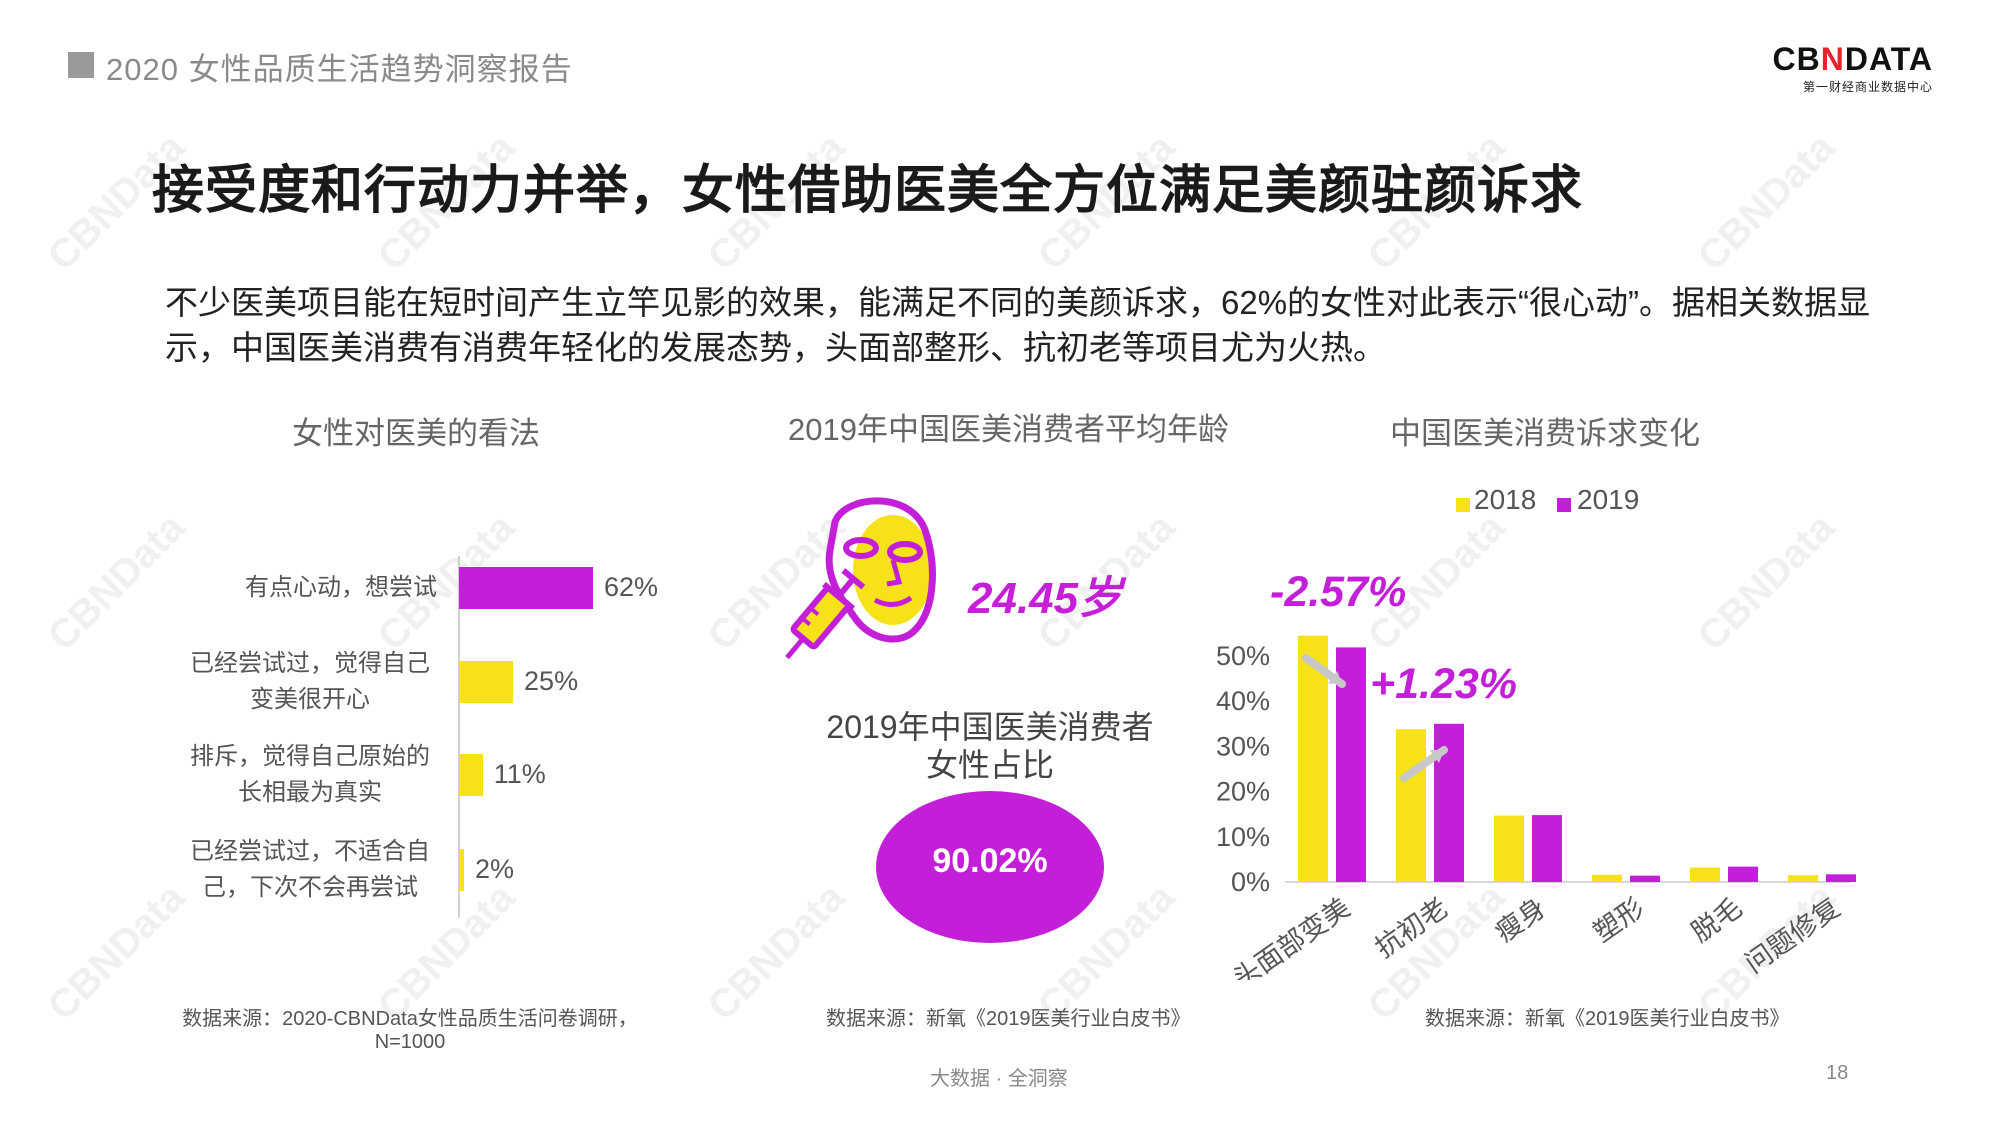  Describe the element at coordinates (1545, 433) in the screenshot. I see `chart3-title: 中国医美消费诉求变化` at that location.